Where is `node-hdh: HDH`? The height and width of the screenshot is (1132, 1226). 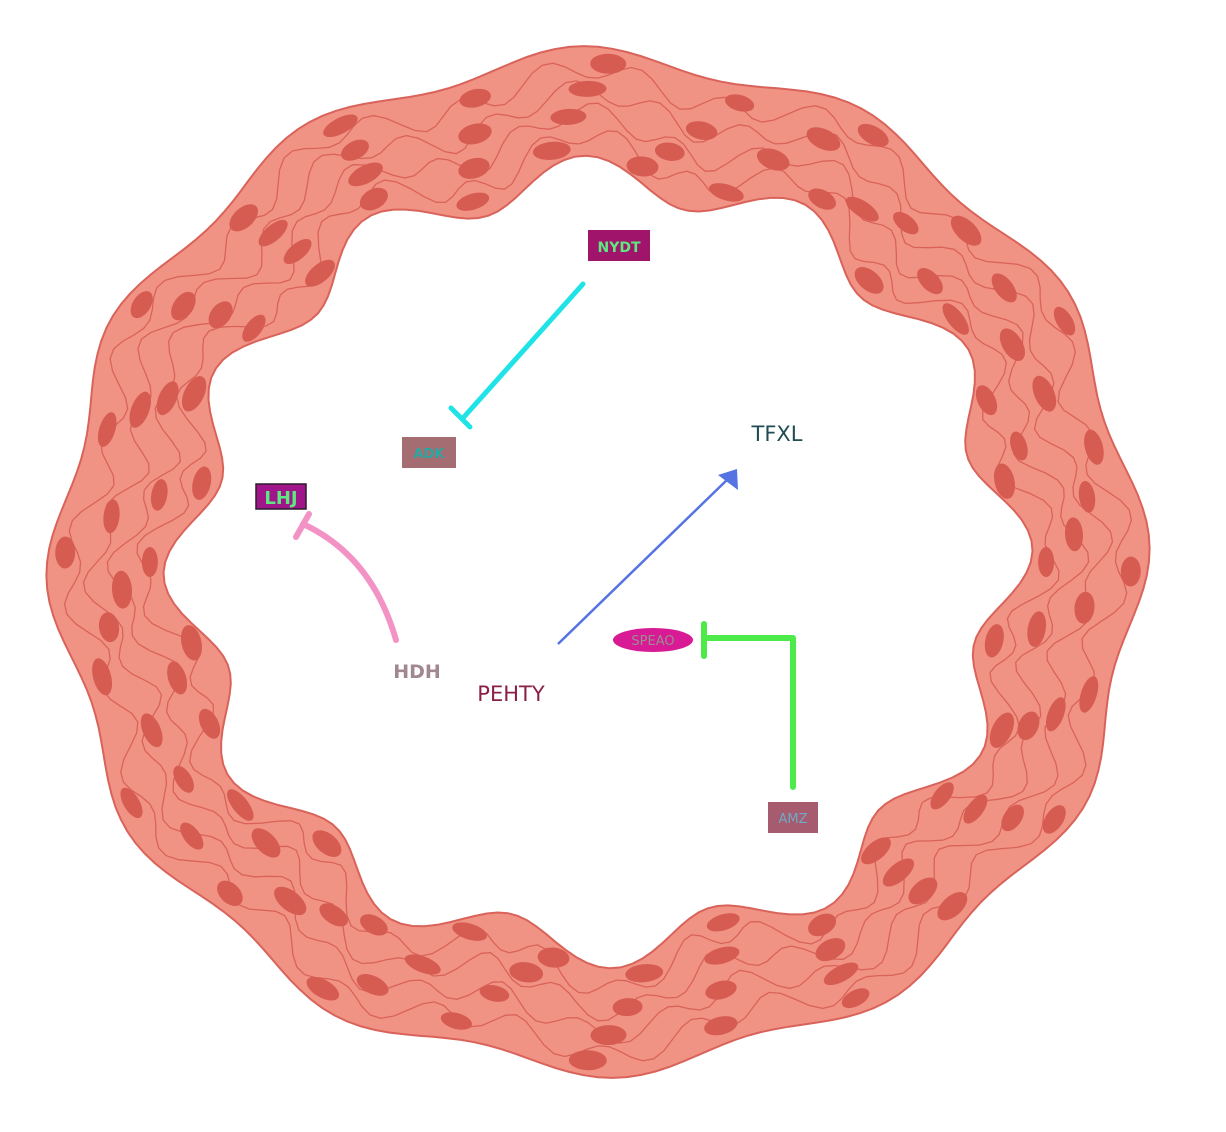
node-hdh: HDH is located at coordinates (417, 672).